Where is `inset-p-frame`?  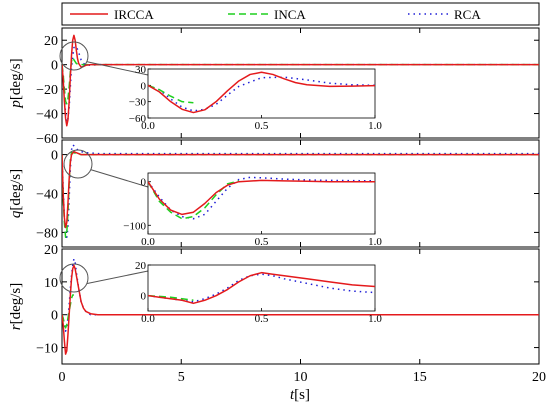 inset-p-frame is located at coordinates (261, 93).